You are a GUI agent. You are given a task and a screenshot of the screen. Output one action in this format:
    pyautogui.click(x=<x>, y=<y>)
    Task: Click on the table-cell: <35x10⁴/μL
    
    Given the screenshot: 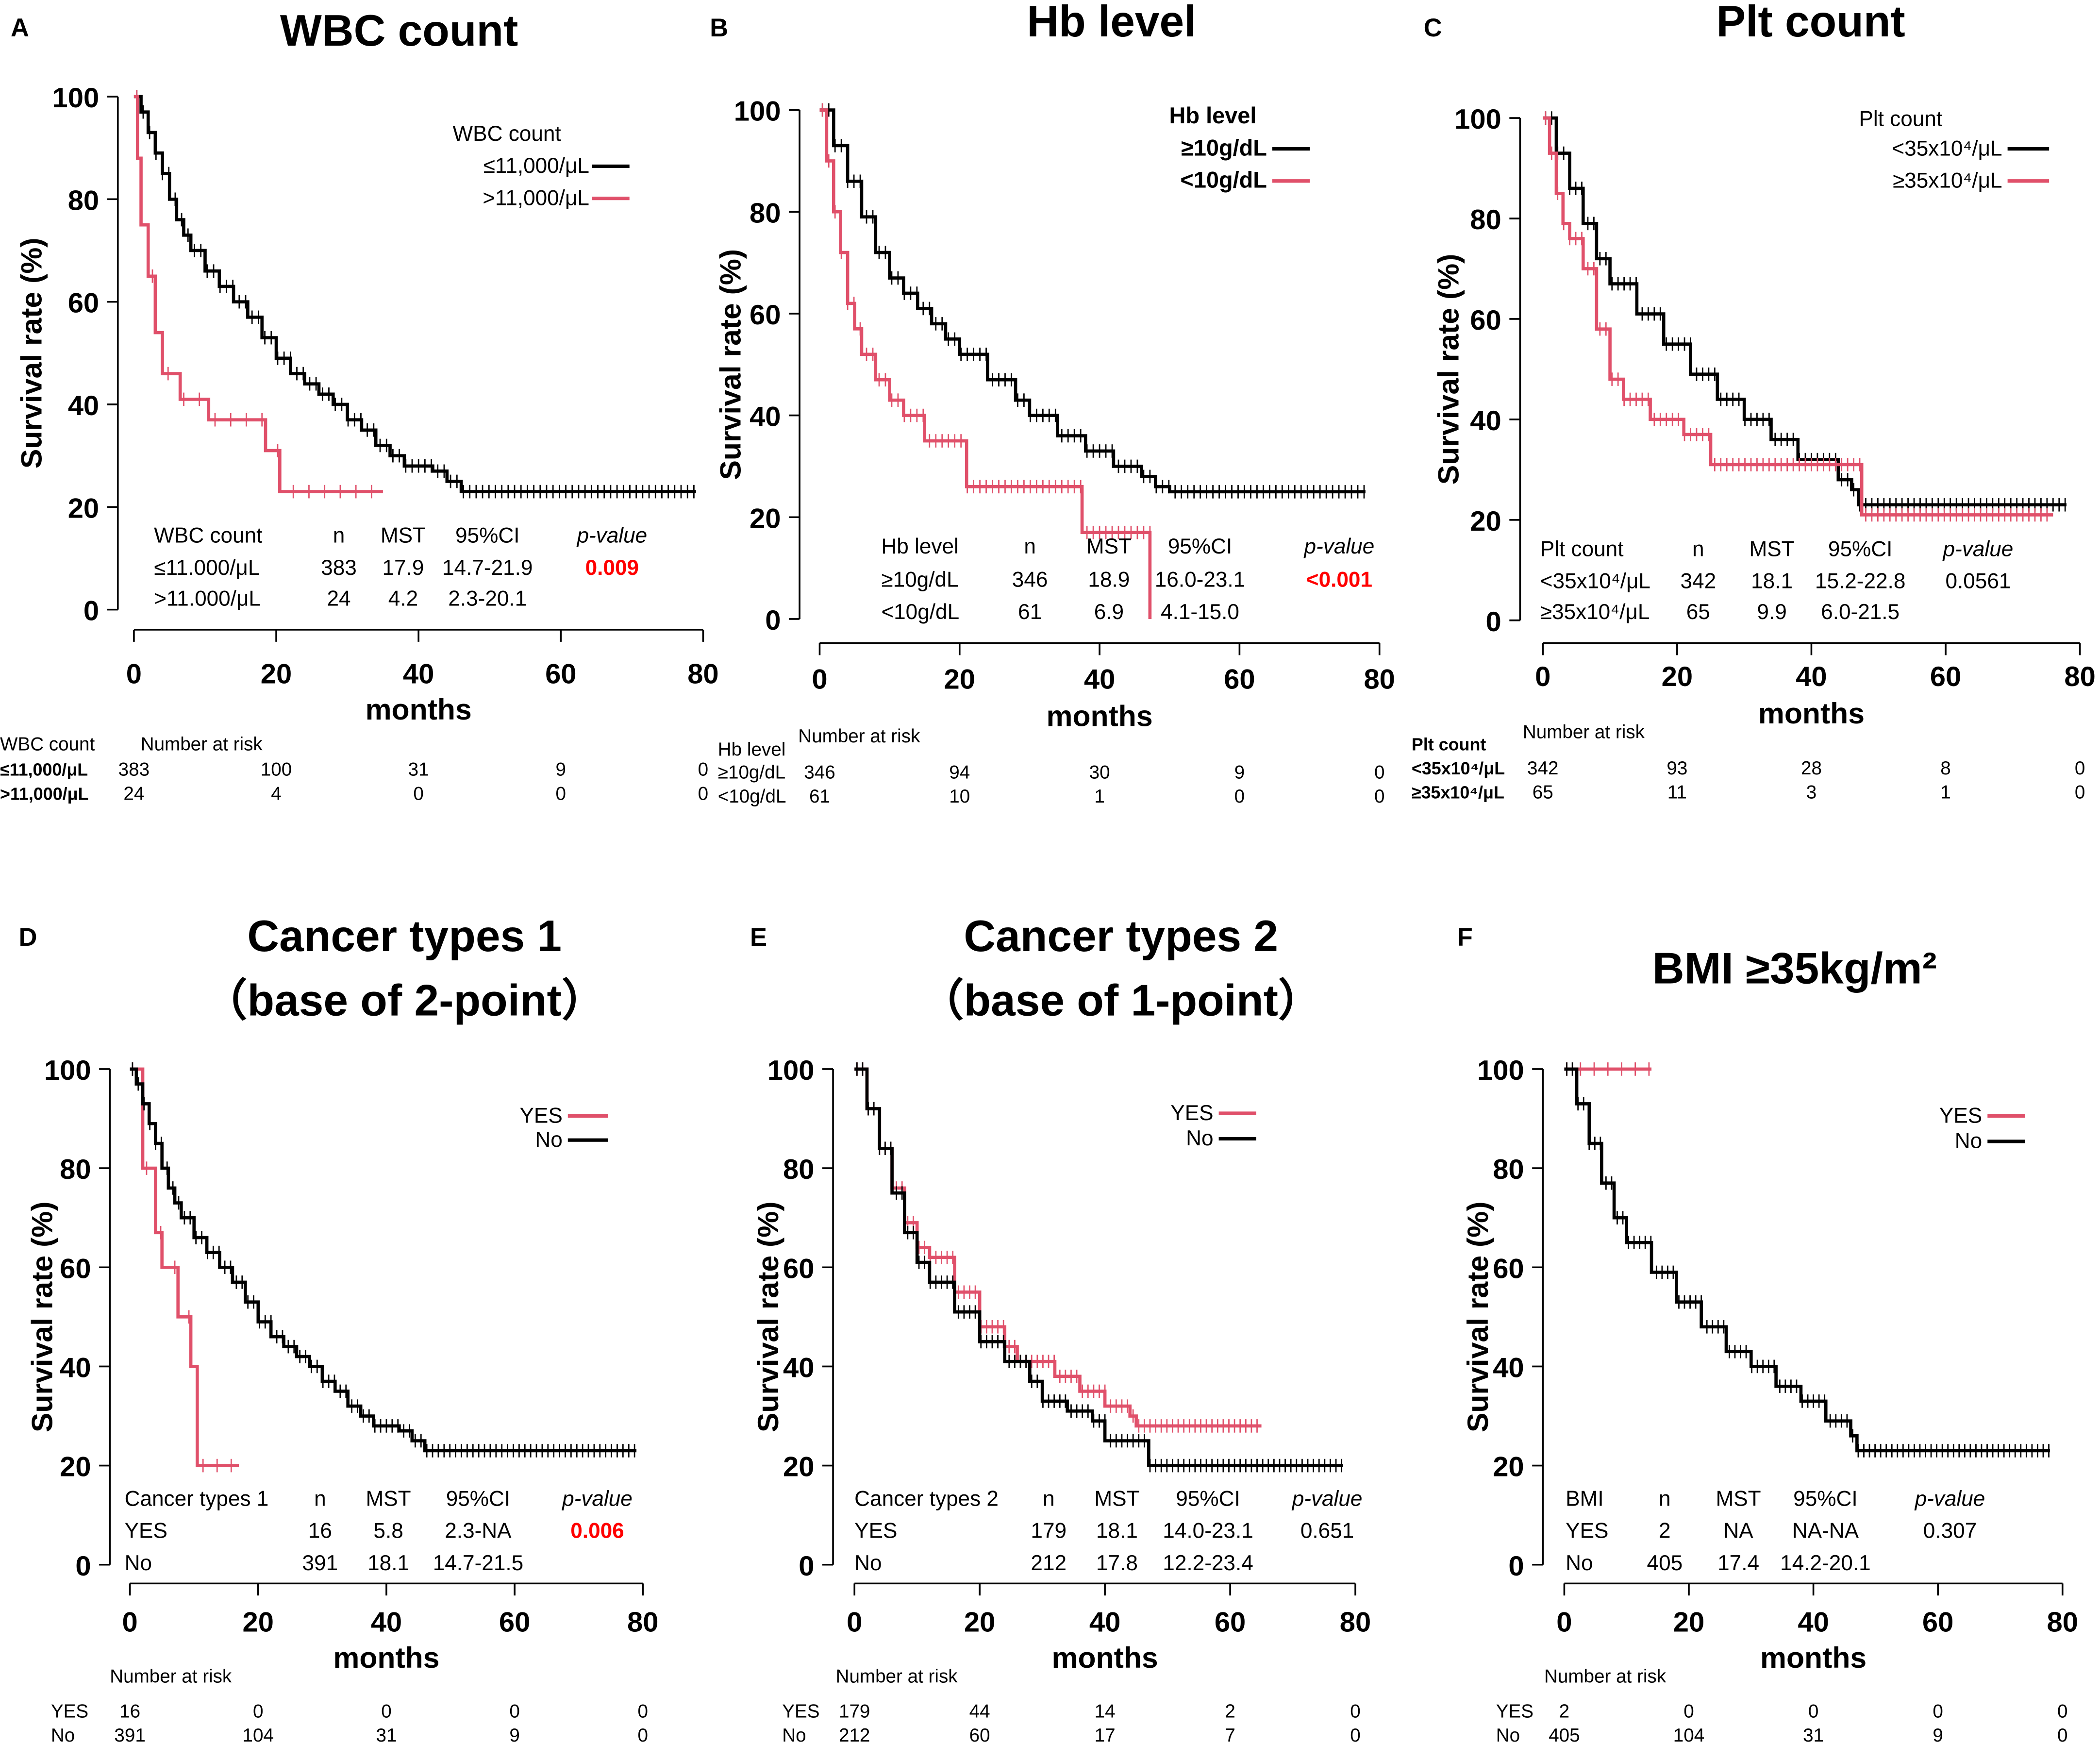 What is the action you would take?
    pyautogui.click(x=1595, y=581)
    